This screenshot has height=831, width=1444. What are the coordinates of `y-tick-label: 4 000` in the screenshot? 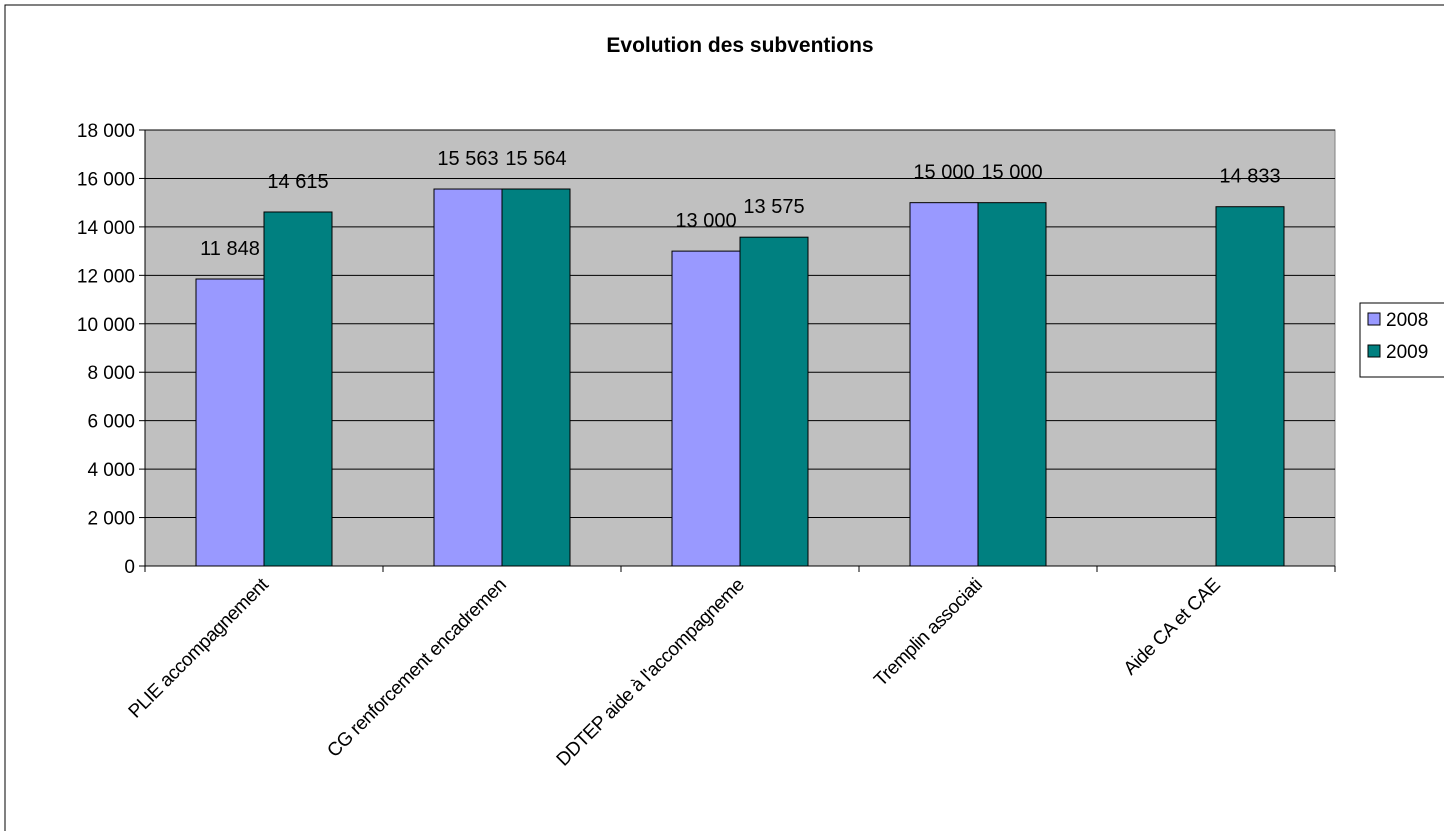 It's located at (111, 470).